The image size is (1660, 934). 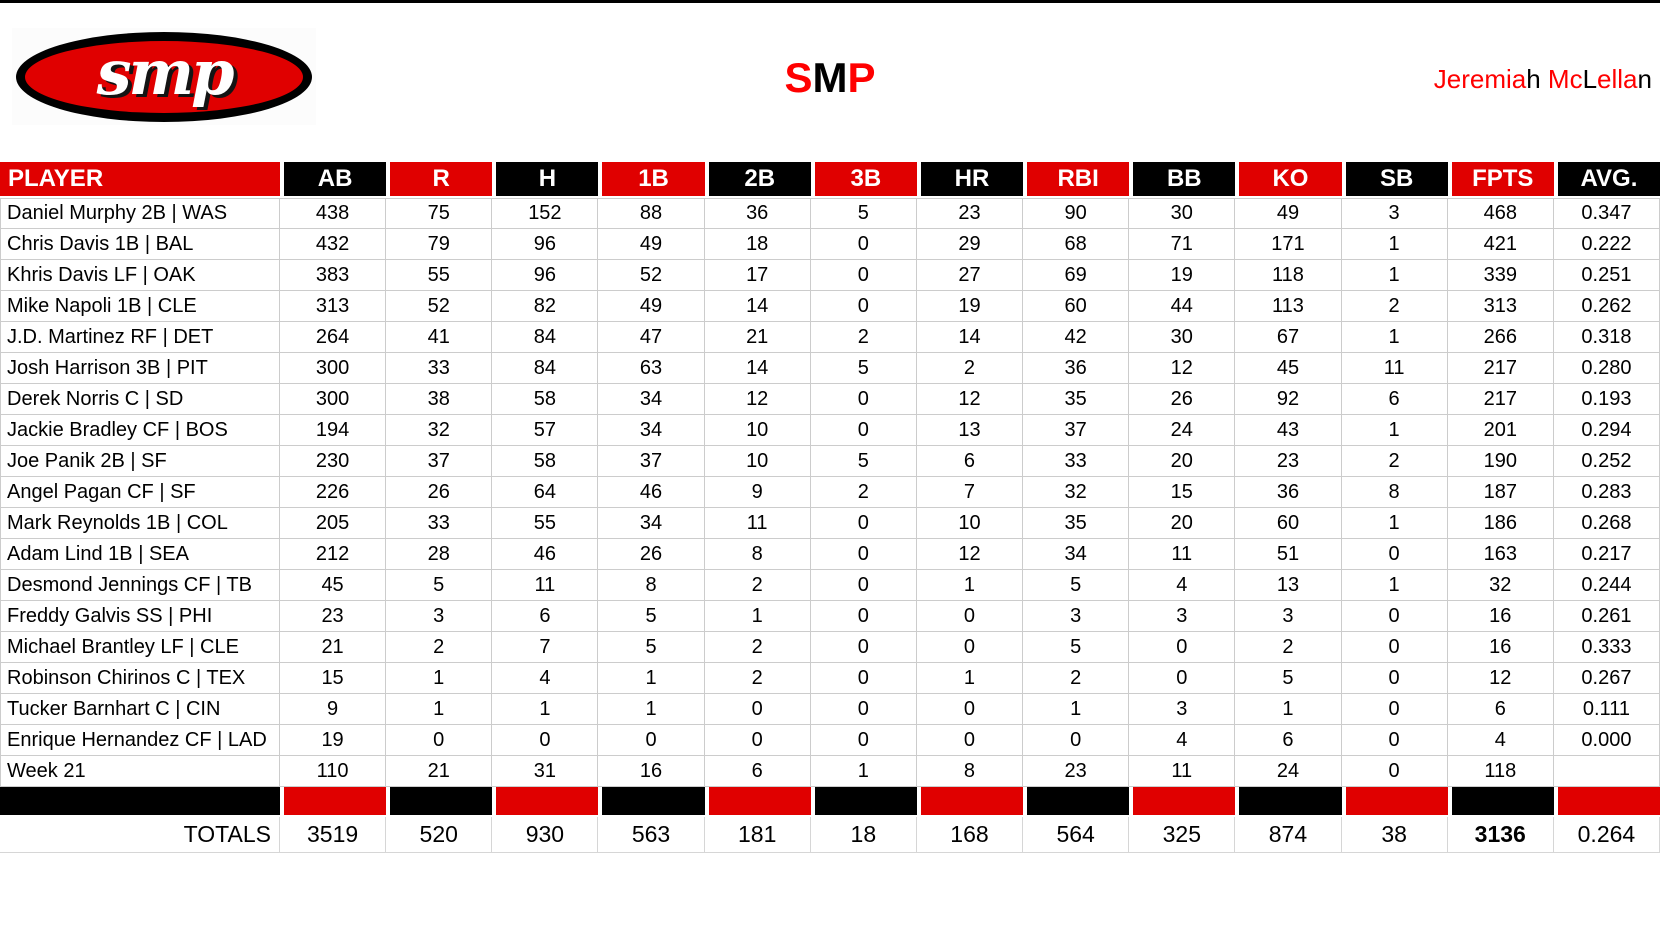 What do you see at coordinates (140, 461) in the screenshot?
I see `player-cell: Joe Panik 2B | SF` at bounding box center [140, 461].